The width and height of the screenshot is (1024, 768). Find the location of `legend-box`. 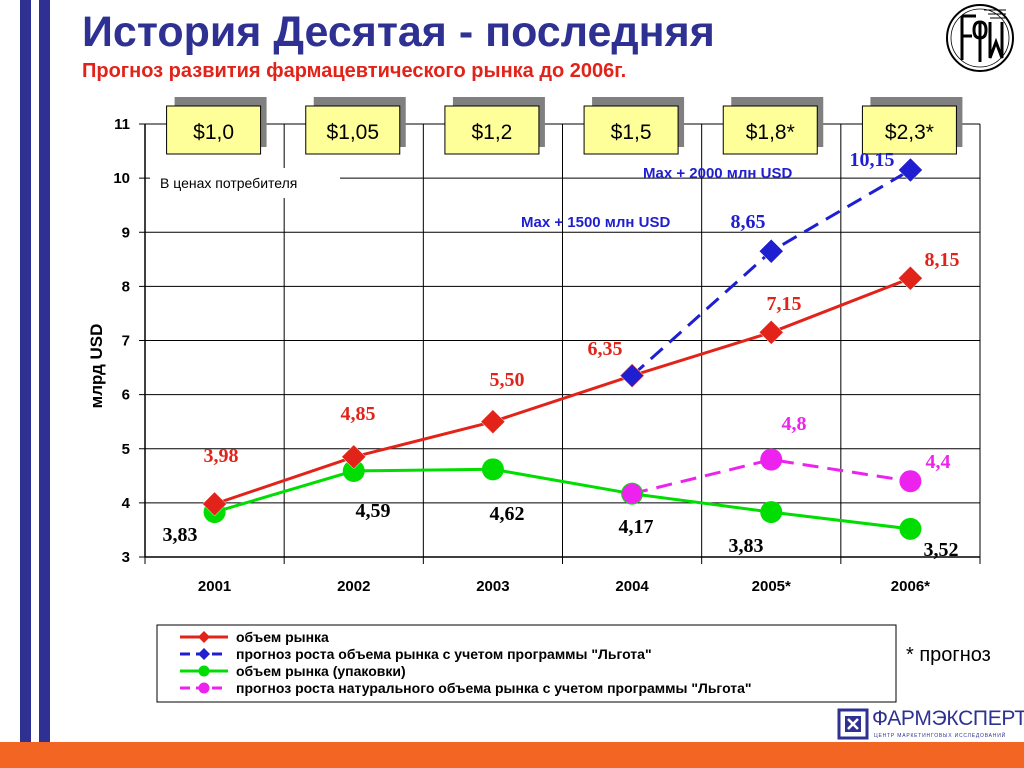

legend-box is located at coordinates (526, 663).